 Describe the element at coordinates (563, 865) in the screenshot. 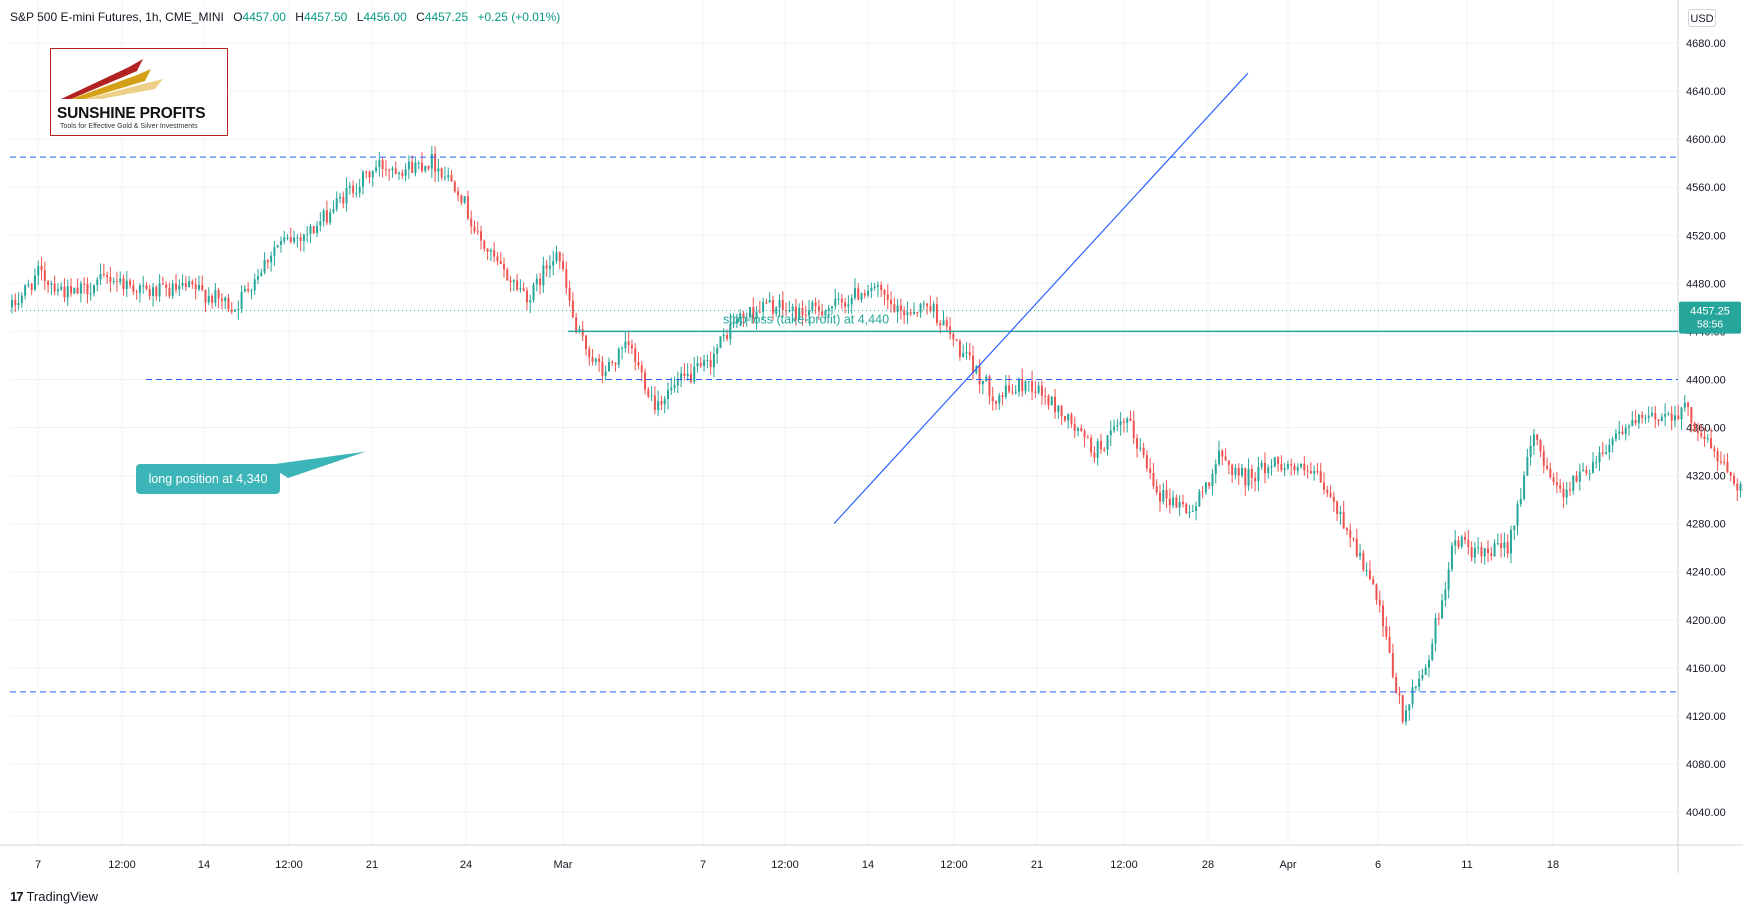

I see `x-tick-label: Mar` at that location.